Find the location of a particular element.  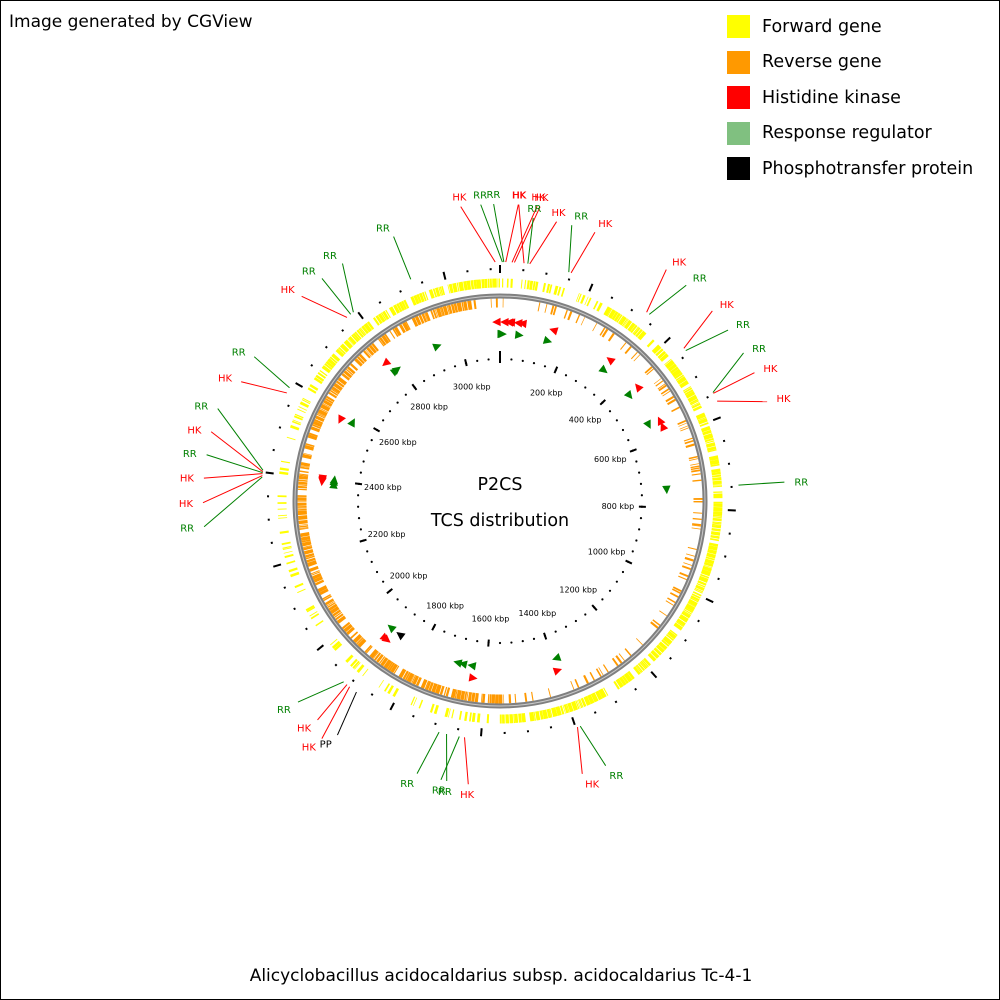

forward-gene-swatch-icon is located at coordinates (738, 27).